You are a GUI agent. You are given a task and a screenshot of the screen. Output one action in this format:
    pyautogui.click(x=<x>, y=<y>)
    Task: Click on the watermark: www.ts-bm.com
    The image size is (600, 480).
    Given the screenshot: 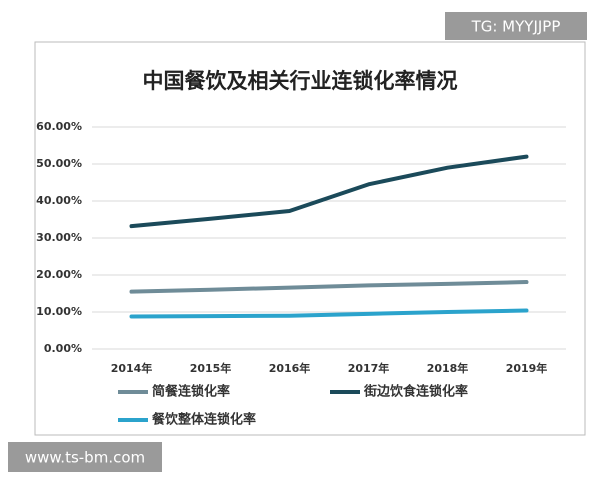 What is the action you would take?
    pyautogui.click(x=85, y=458)
    